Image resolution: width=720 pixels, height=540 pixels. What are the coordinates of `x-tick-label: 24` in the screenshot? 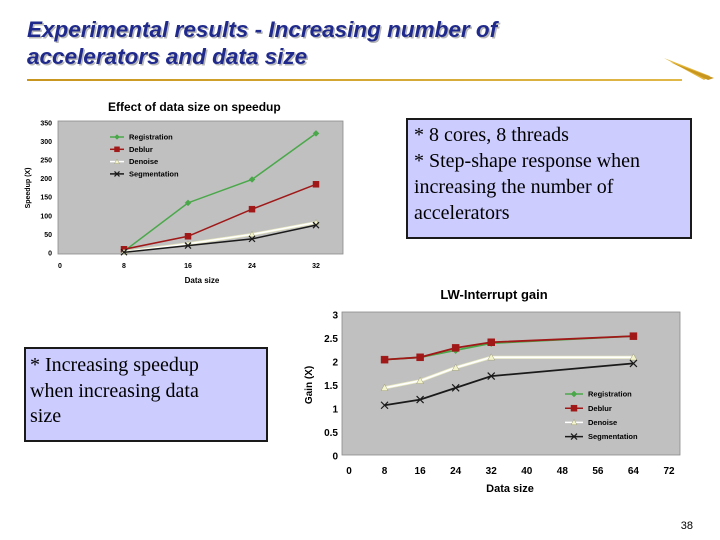 It's located at (456, 471).